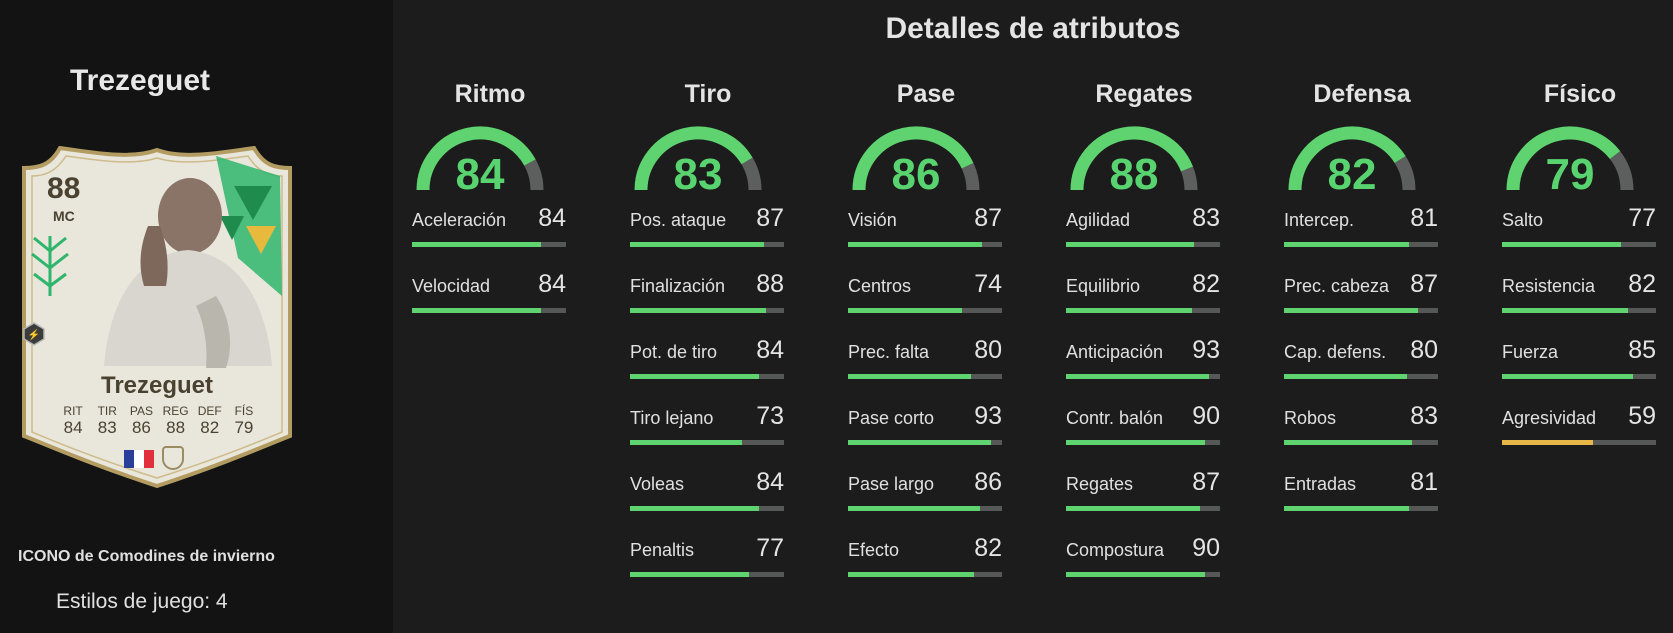 Image resolution: width=1673 pixels, height=633 pixels. What do you see at coordinates (1100, 484) in the screenshot?
I see `stat-name: Regates` at bounding box center [1100, 484].